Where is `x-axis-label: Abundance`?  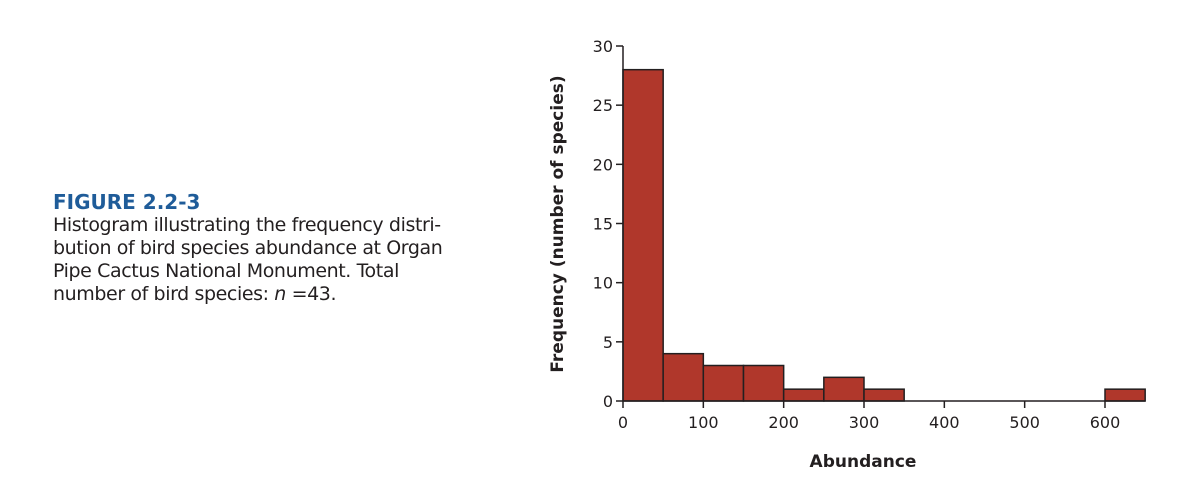
x-axis-label: Abundance is located at coordinates (863, 462).